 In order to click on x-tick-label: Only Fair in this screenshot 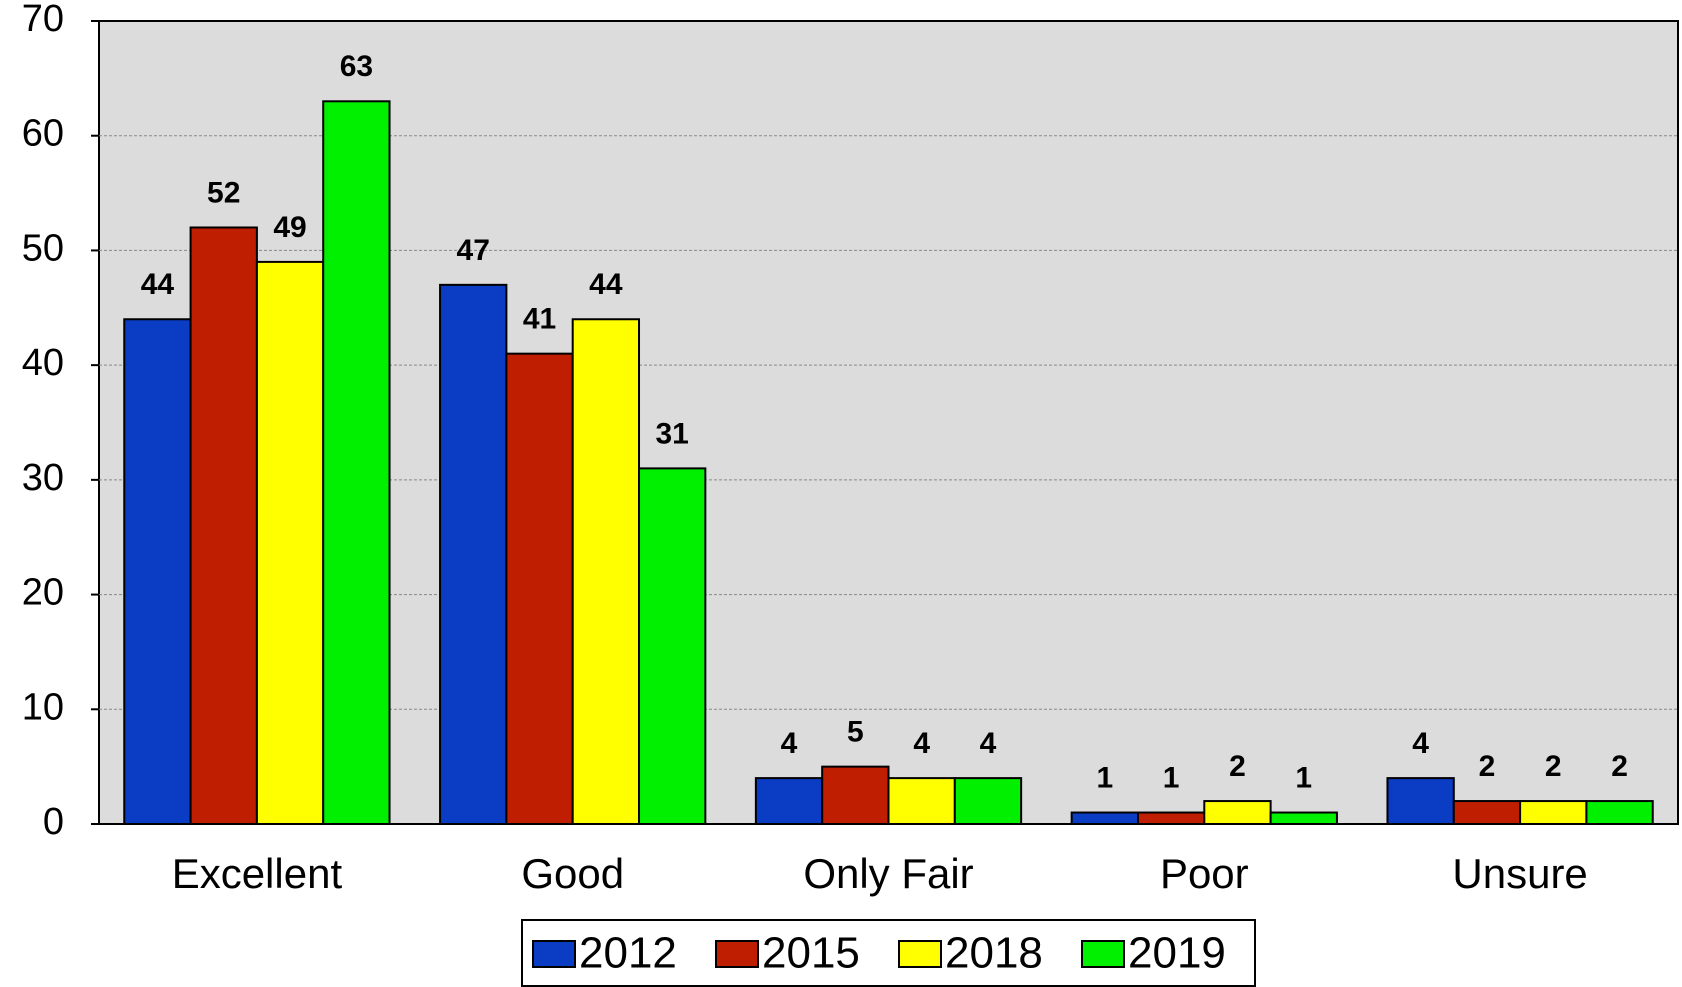, I will do `click(888, 873)`.